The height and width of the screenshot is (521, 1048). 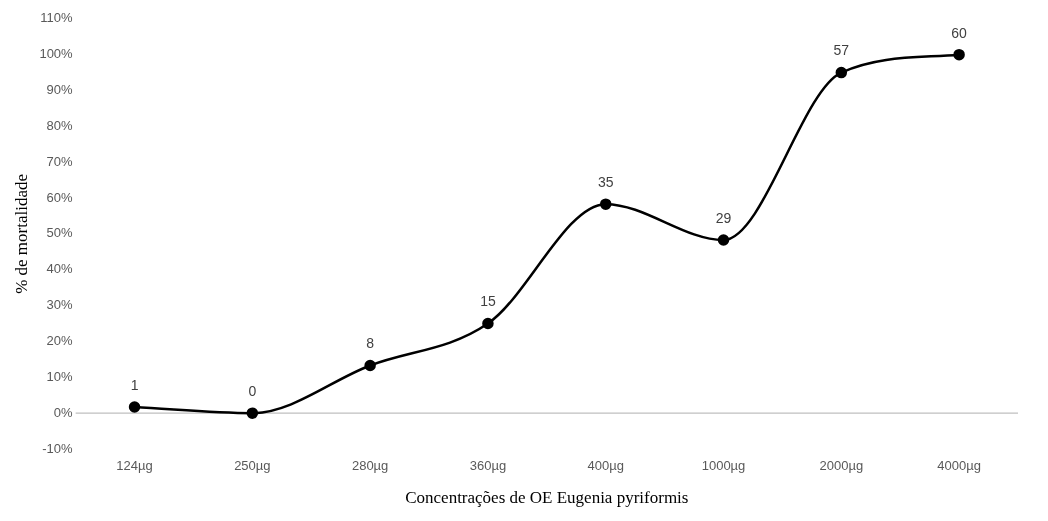 What do you see at coordinates (60, 269) in the screenshot?
I see `y-tick-label: 40%` at bounding box center [60, 269].